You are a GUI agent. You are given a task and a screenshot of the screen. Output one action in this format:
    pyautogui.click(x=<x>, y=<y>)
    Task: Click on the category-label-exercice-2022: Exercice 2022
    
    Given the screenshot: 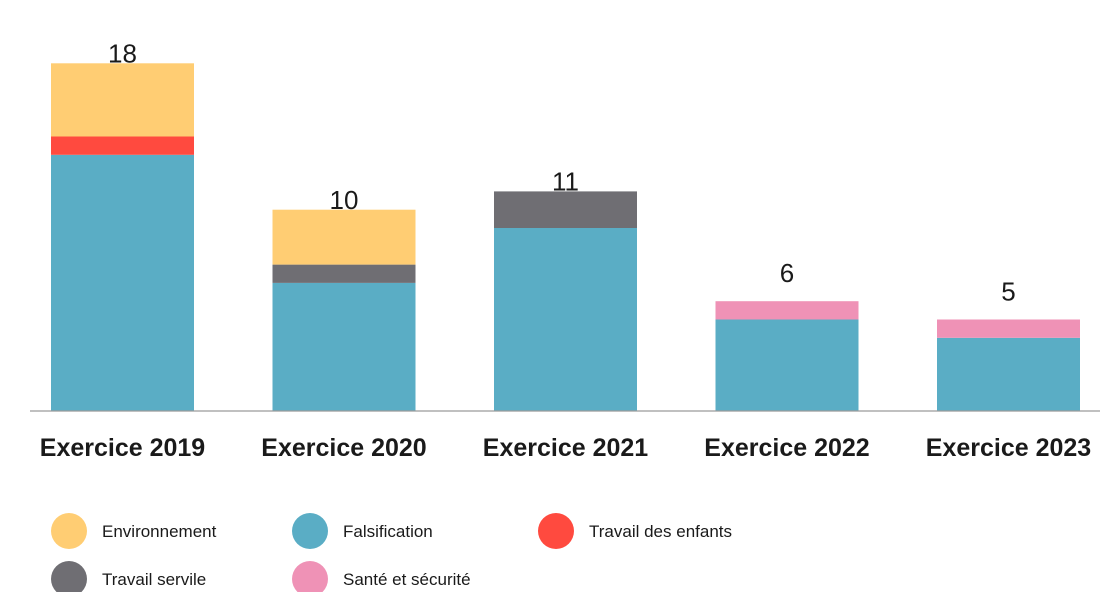 What is the action you would take?
    pyautogui.click(x=786, y=448)
    